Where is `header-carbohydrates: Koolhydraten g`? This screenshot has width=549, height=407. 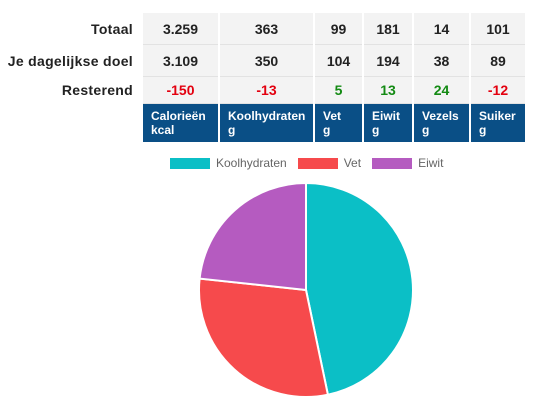
header-carbohydrates: Koolhydraten g is located at coordinates (266, 122).